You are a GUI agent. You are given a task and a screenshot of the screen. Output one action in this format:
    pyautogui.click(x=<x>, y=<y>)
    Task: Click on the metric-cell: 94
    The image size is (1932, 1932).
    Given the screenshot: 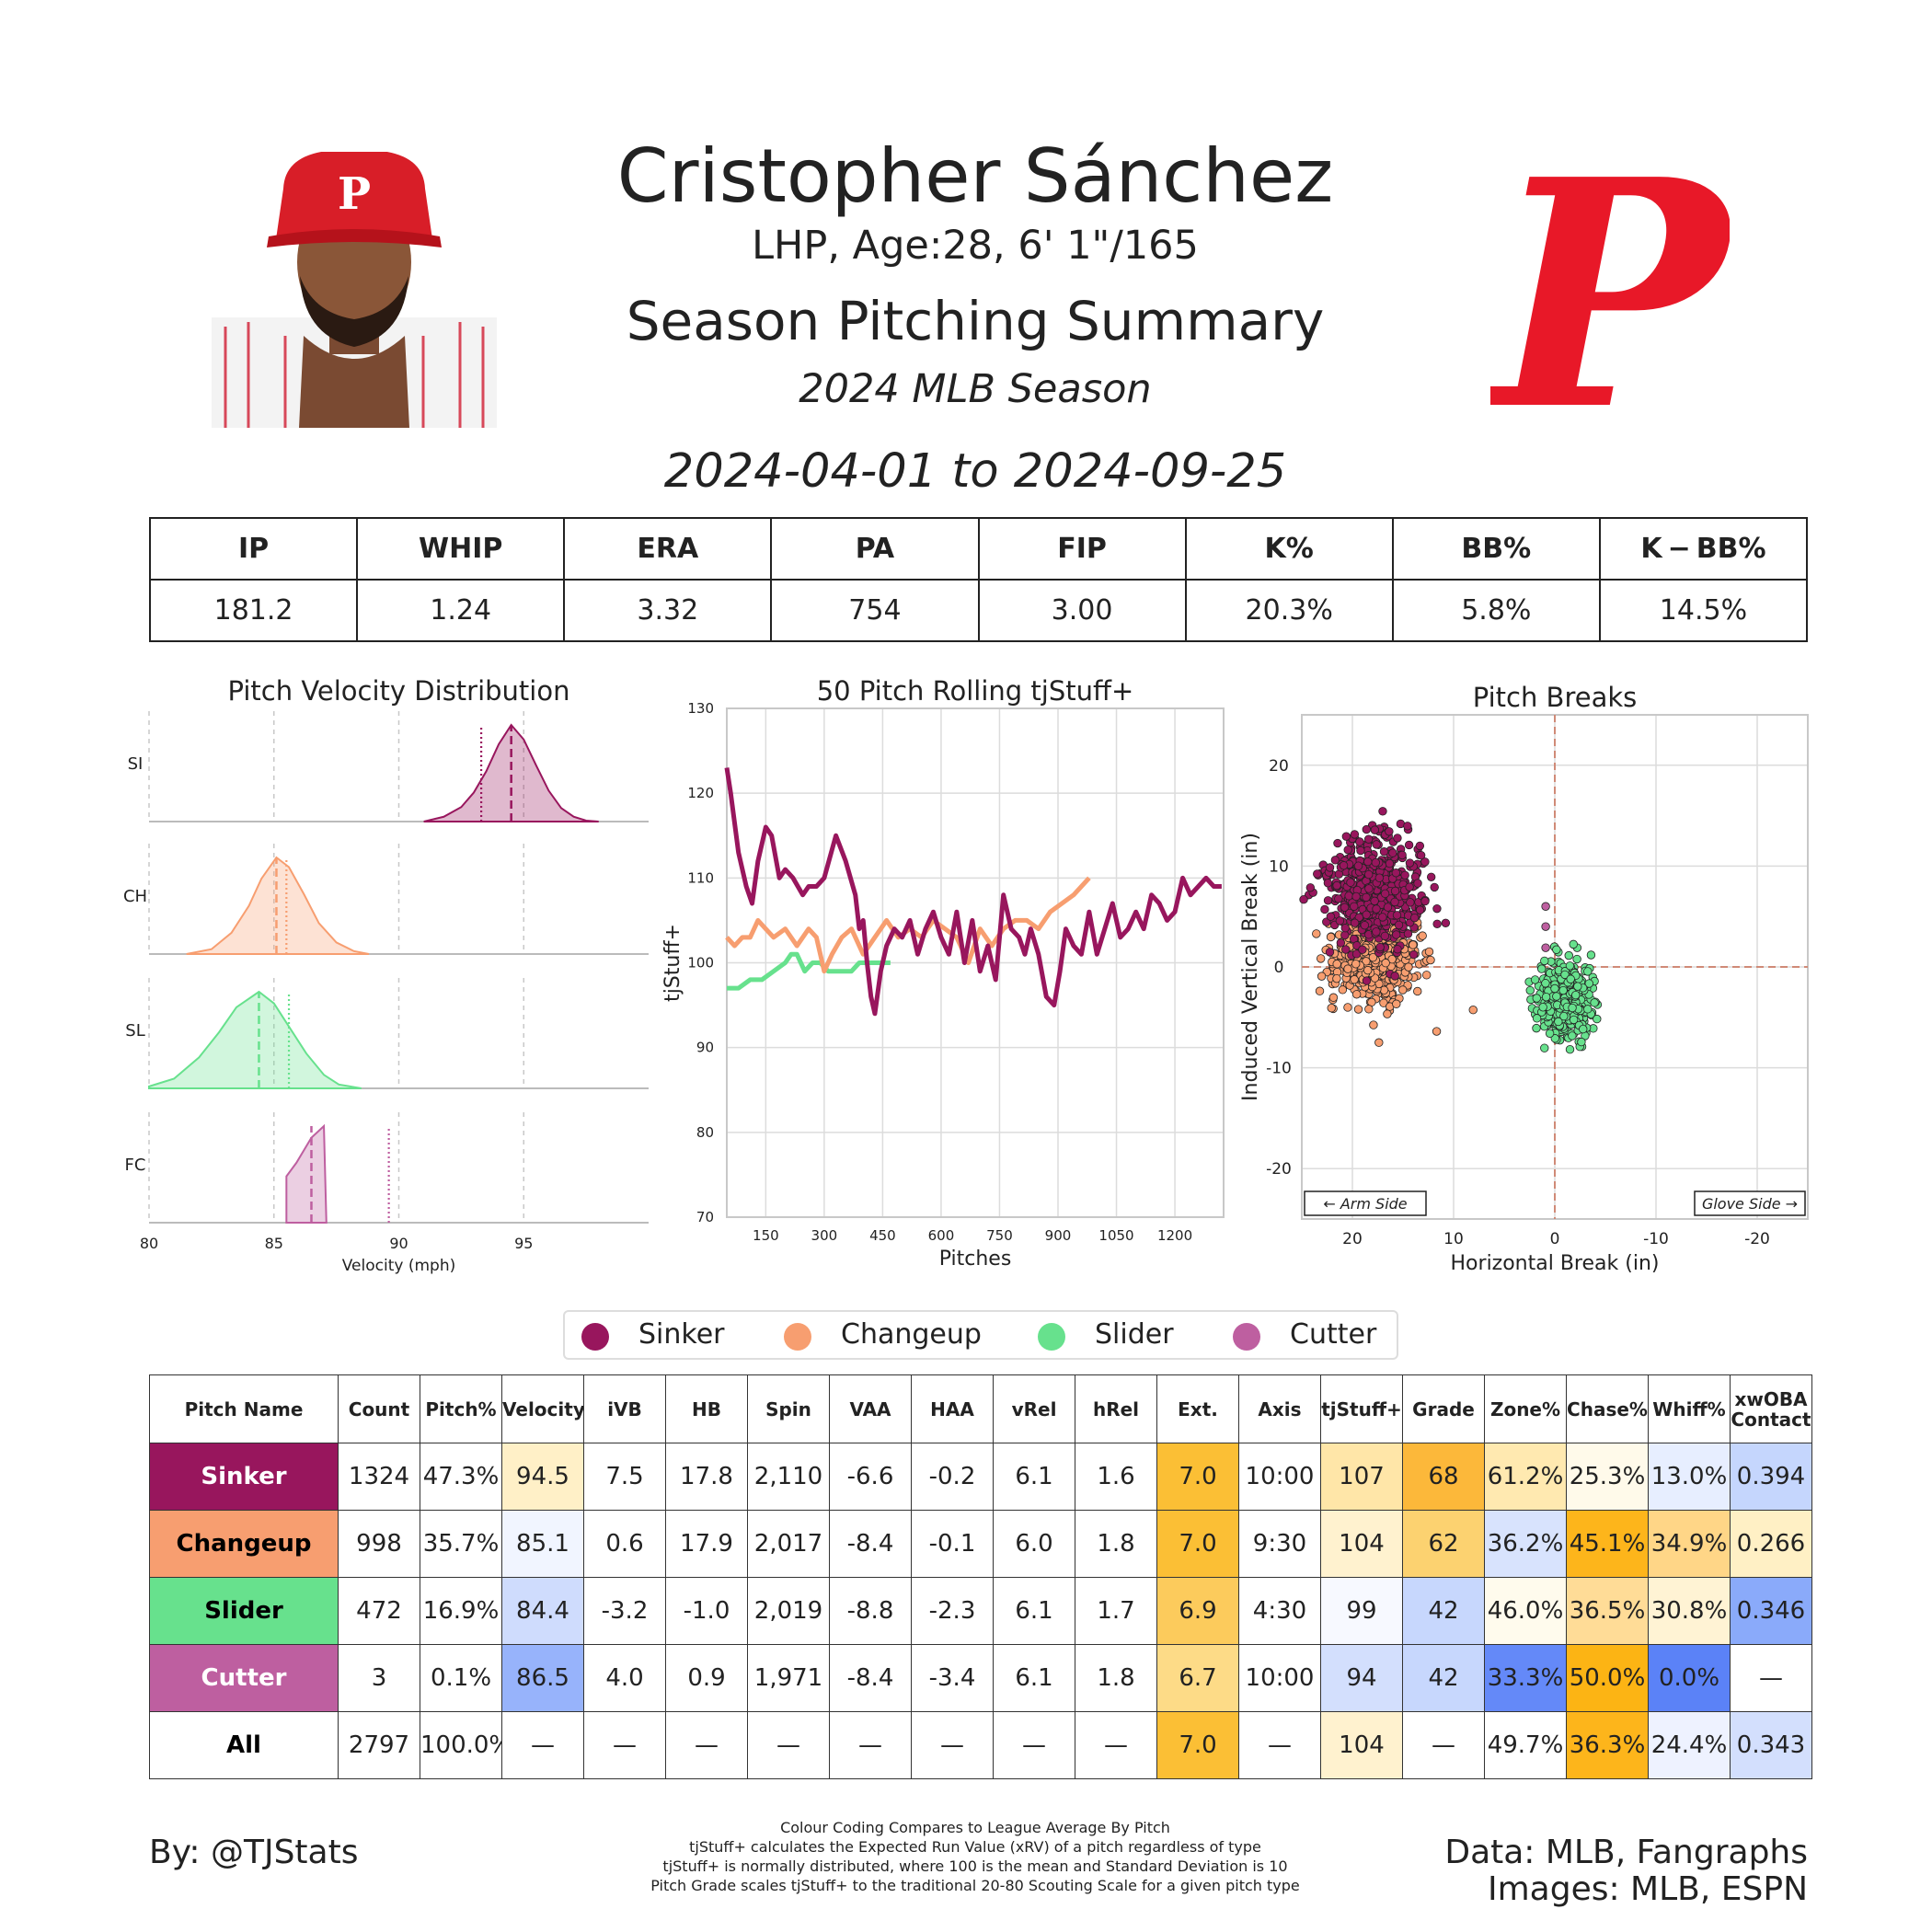 What is the action you would take?
    pyautogui.click(x=1361, y=1678)
    